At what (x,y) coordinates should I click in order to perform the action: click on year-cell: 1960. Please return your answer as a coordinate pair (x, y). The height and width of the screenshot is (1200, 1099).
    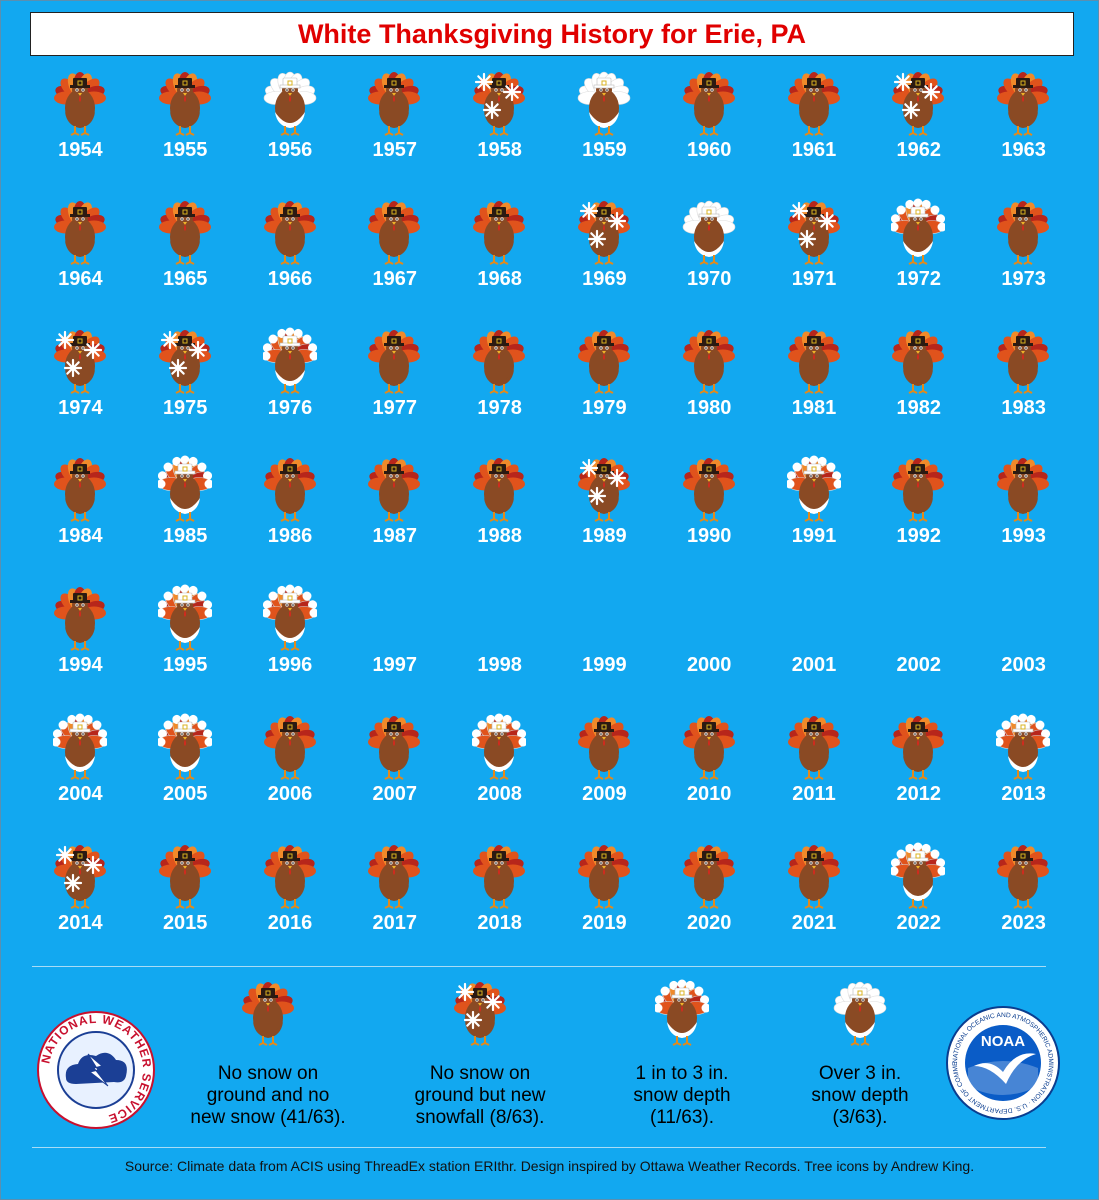
    Looking at the image, I should click on (709, 130).